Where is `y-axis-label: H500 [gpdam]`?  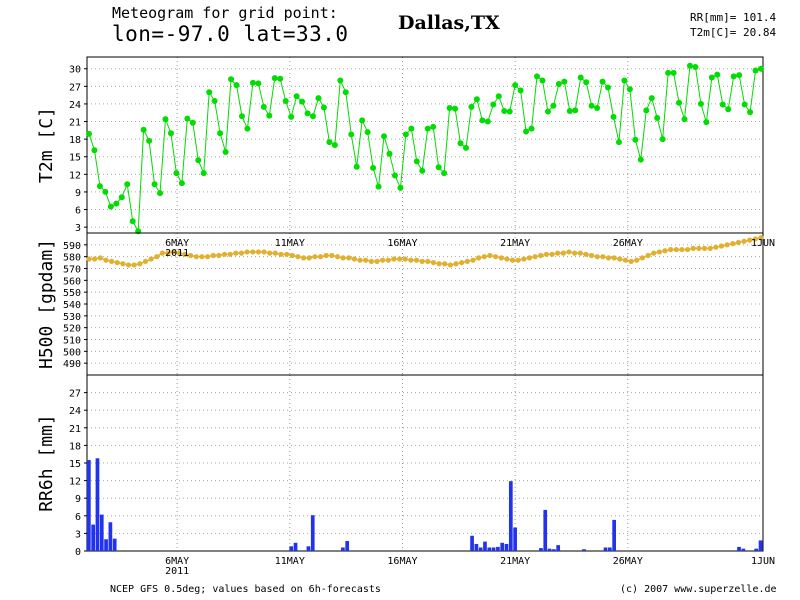
y-axis-label: H500 [gpdam] is located at coordinates (46, 304).